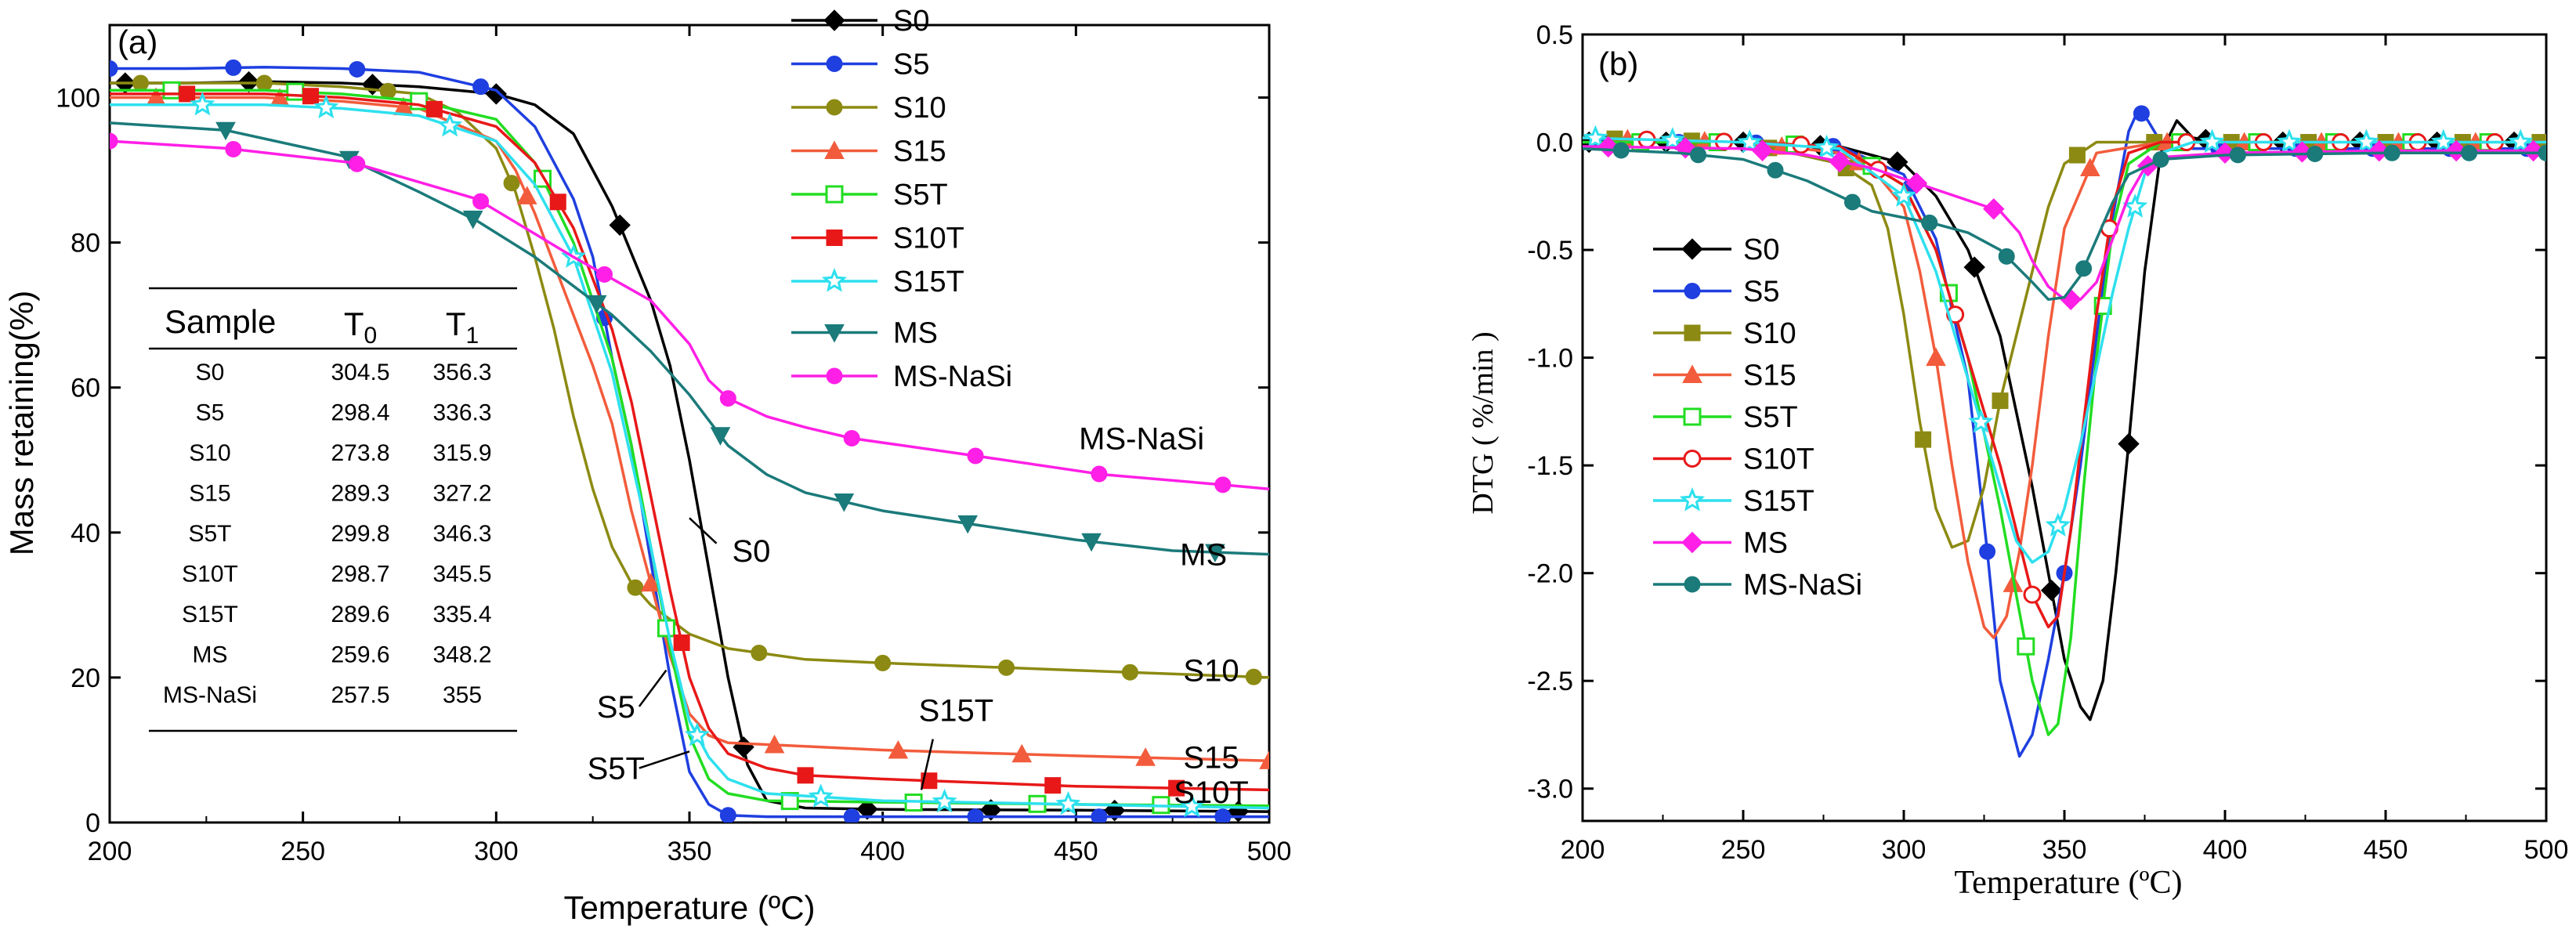 This screenshot has width=2576, height=940. I want to click on legend-label: S15, so click(1770, 376).